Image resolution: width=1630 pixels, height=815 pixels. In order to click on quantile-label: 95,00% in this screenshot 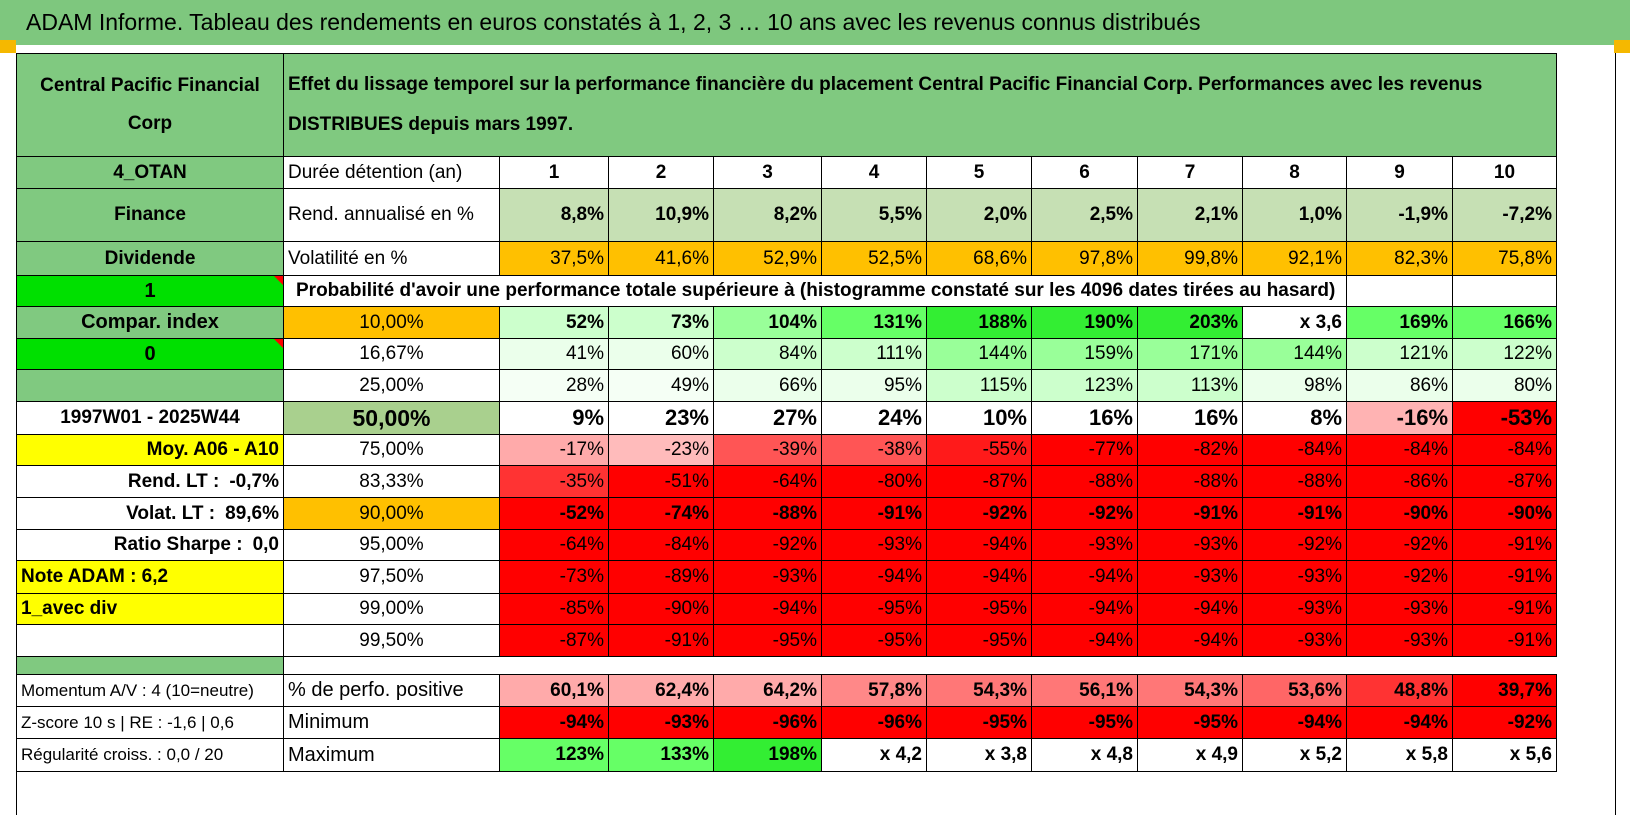, I will do `click(391, 545)`.